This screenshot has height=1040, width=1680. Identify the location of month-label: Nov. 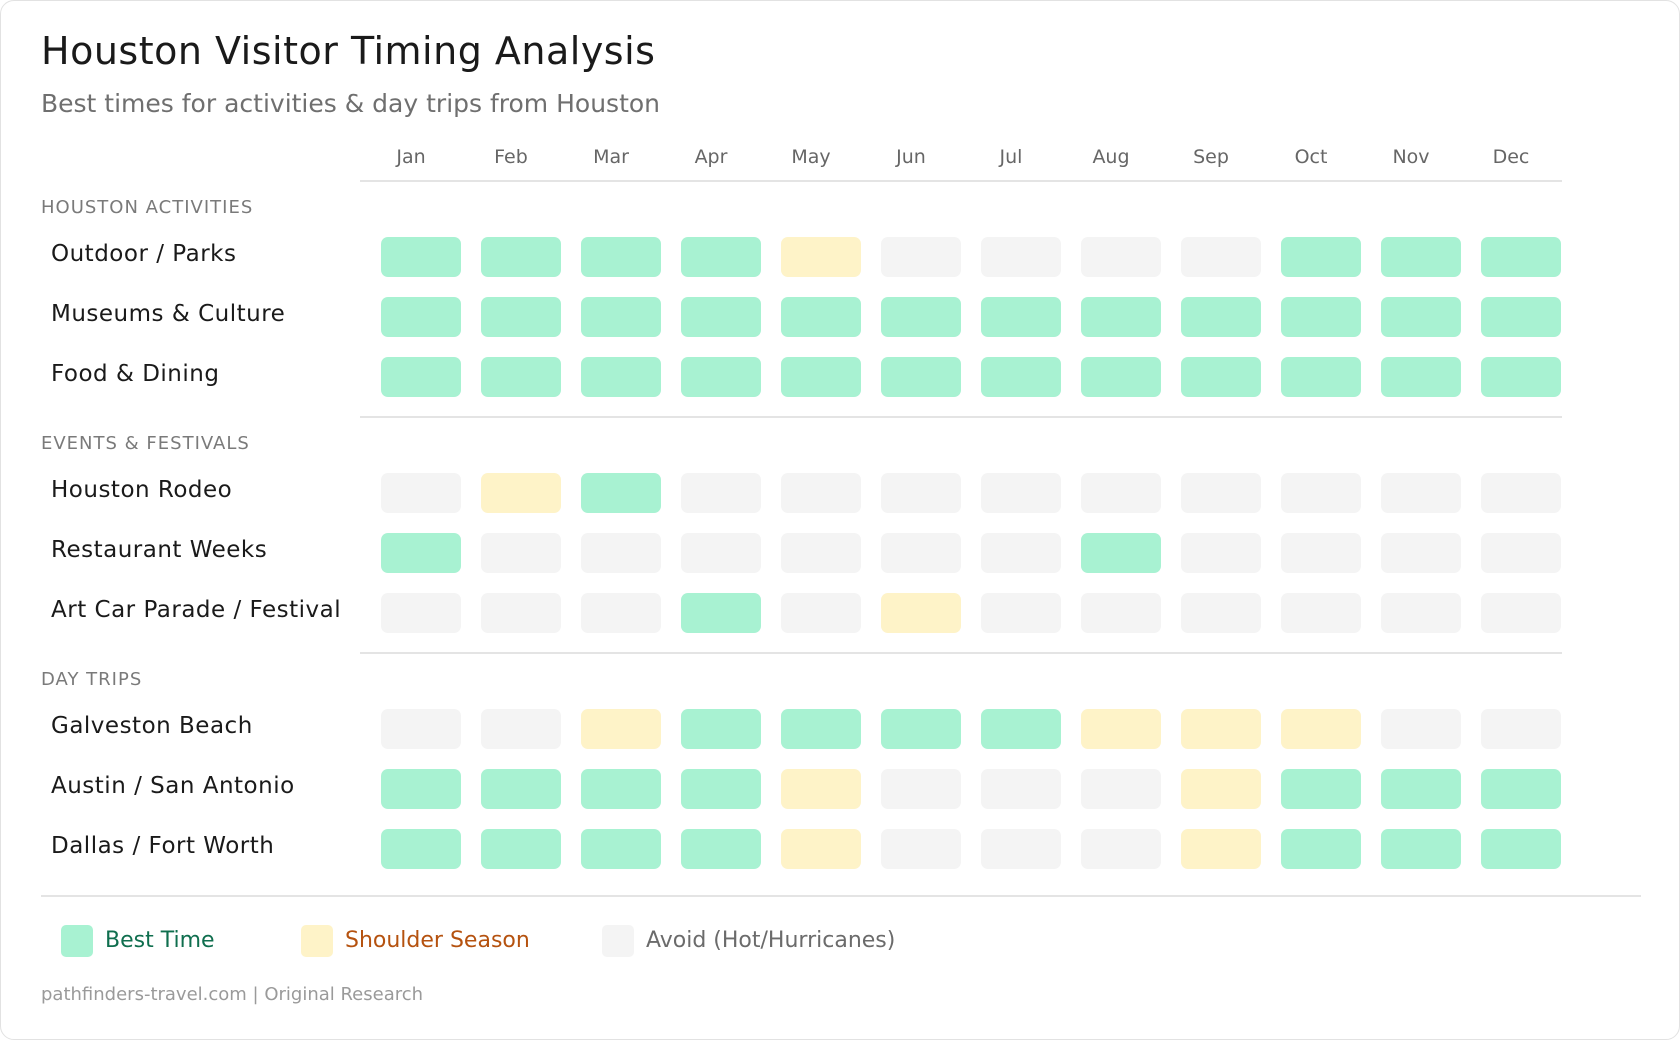
(1411, 157).